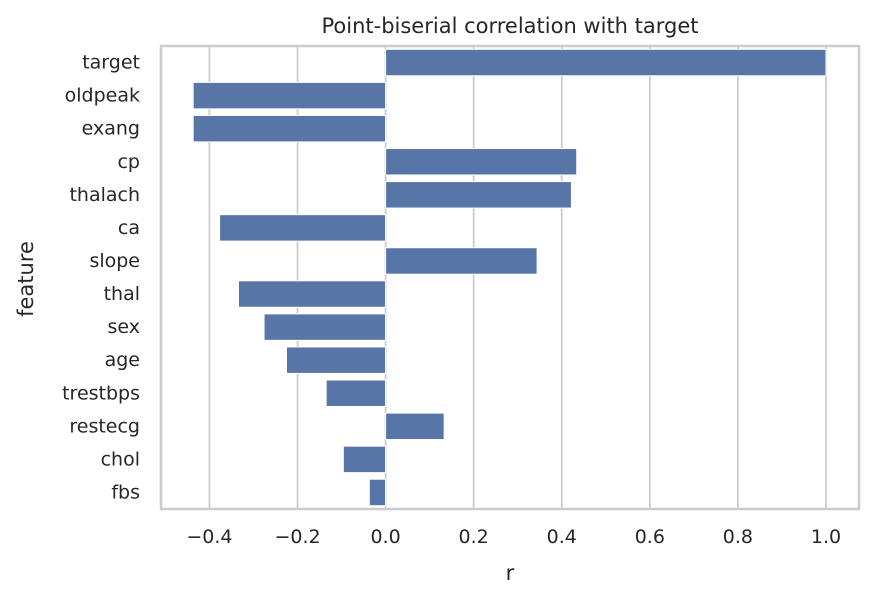 The image size is (873, 598). What do you see at coordinates (325, 327) in the screenshot?
I see `bar-sex` at bounding box center [325, 327].